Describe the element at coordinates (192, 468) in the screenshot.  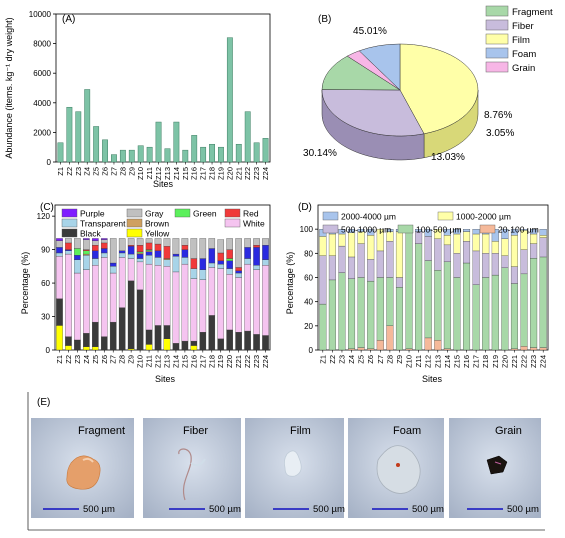
I see `micrograph-fiber` at that location.